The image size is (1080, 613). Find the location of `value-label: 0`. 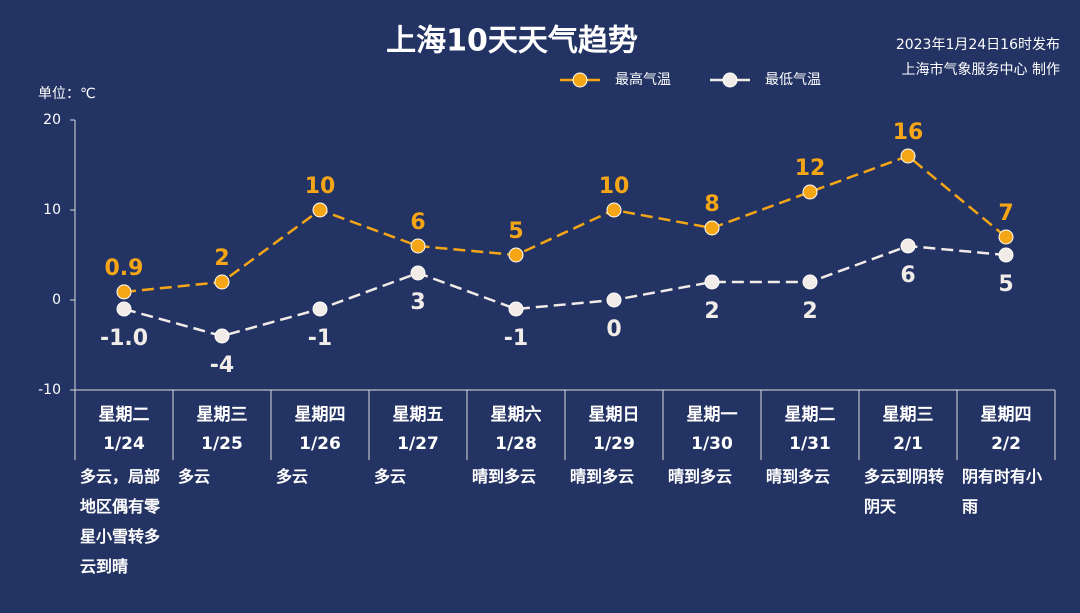

value-label: 0 is located at coordinates (613, 329).